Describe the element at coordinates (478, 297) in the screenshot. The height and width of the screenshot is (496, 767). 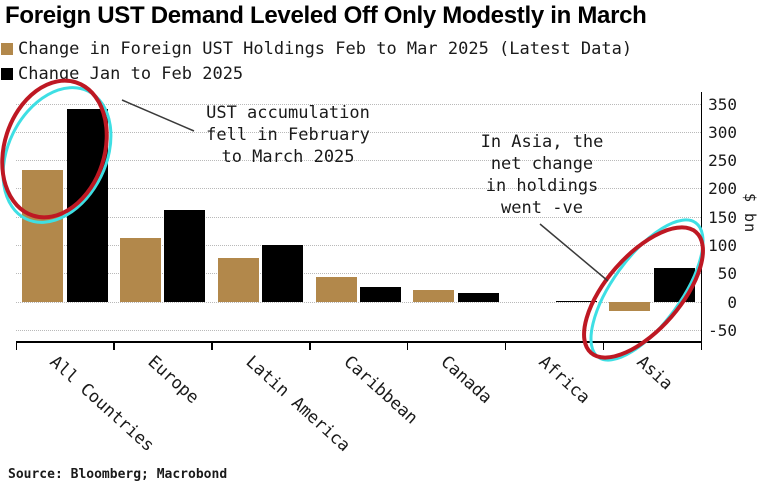
I see `bar-canada-s1` at that location.